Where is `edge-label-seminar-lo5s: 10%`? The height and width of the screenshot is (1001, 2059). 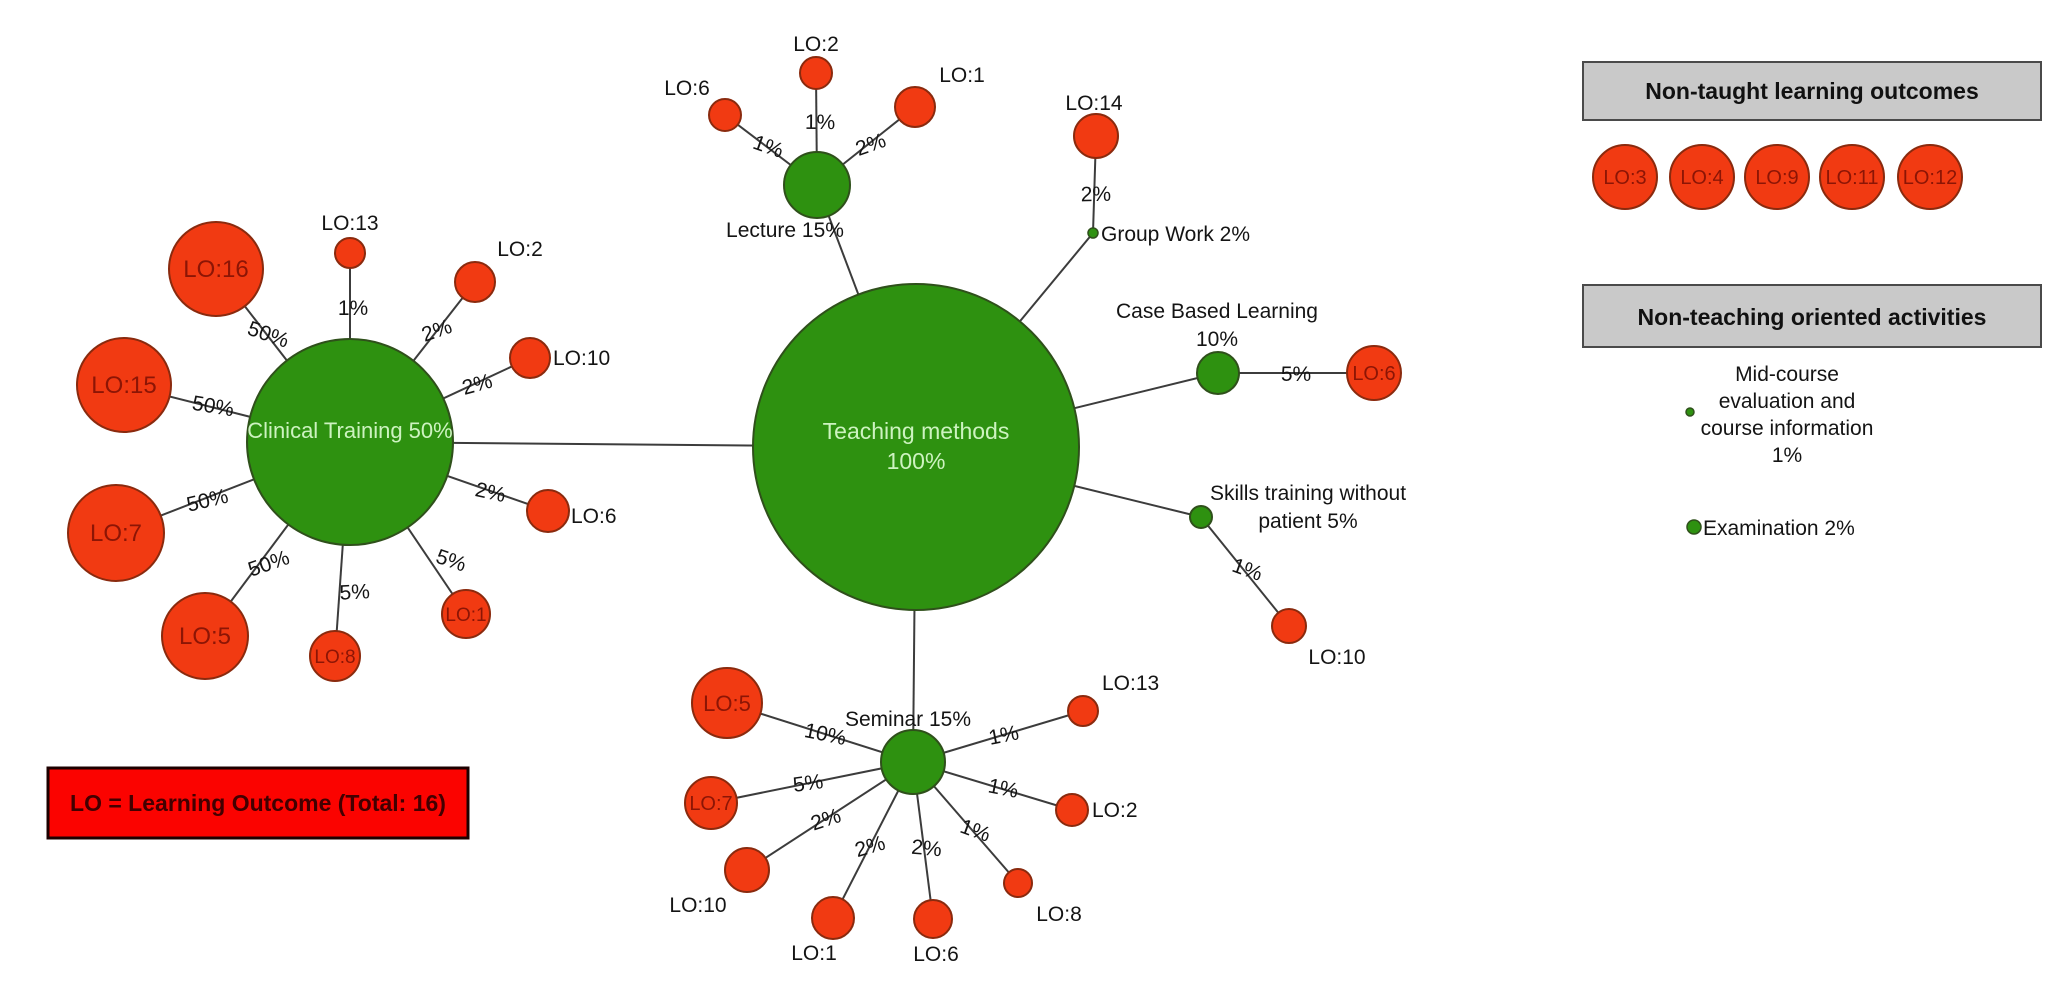
edge-label-seminar-lo5s: 10% is located at coordinates (825, 734).